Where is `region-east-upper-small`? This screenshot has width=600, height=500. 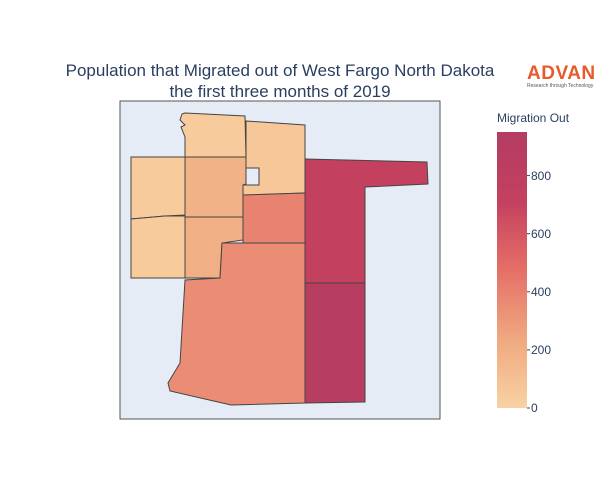 region-east-upper-small is located at coordinates (274, 218).